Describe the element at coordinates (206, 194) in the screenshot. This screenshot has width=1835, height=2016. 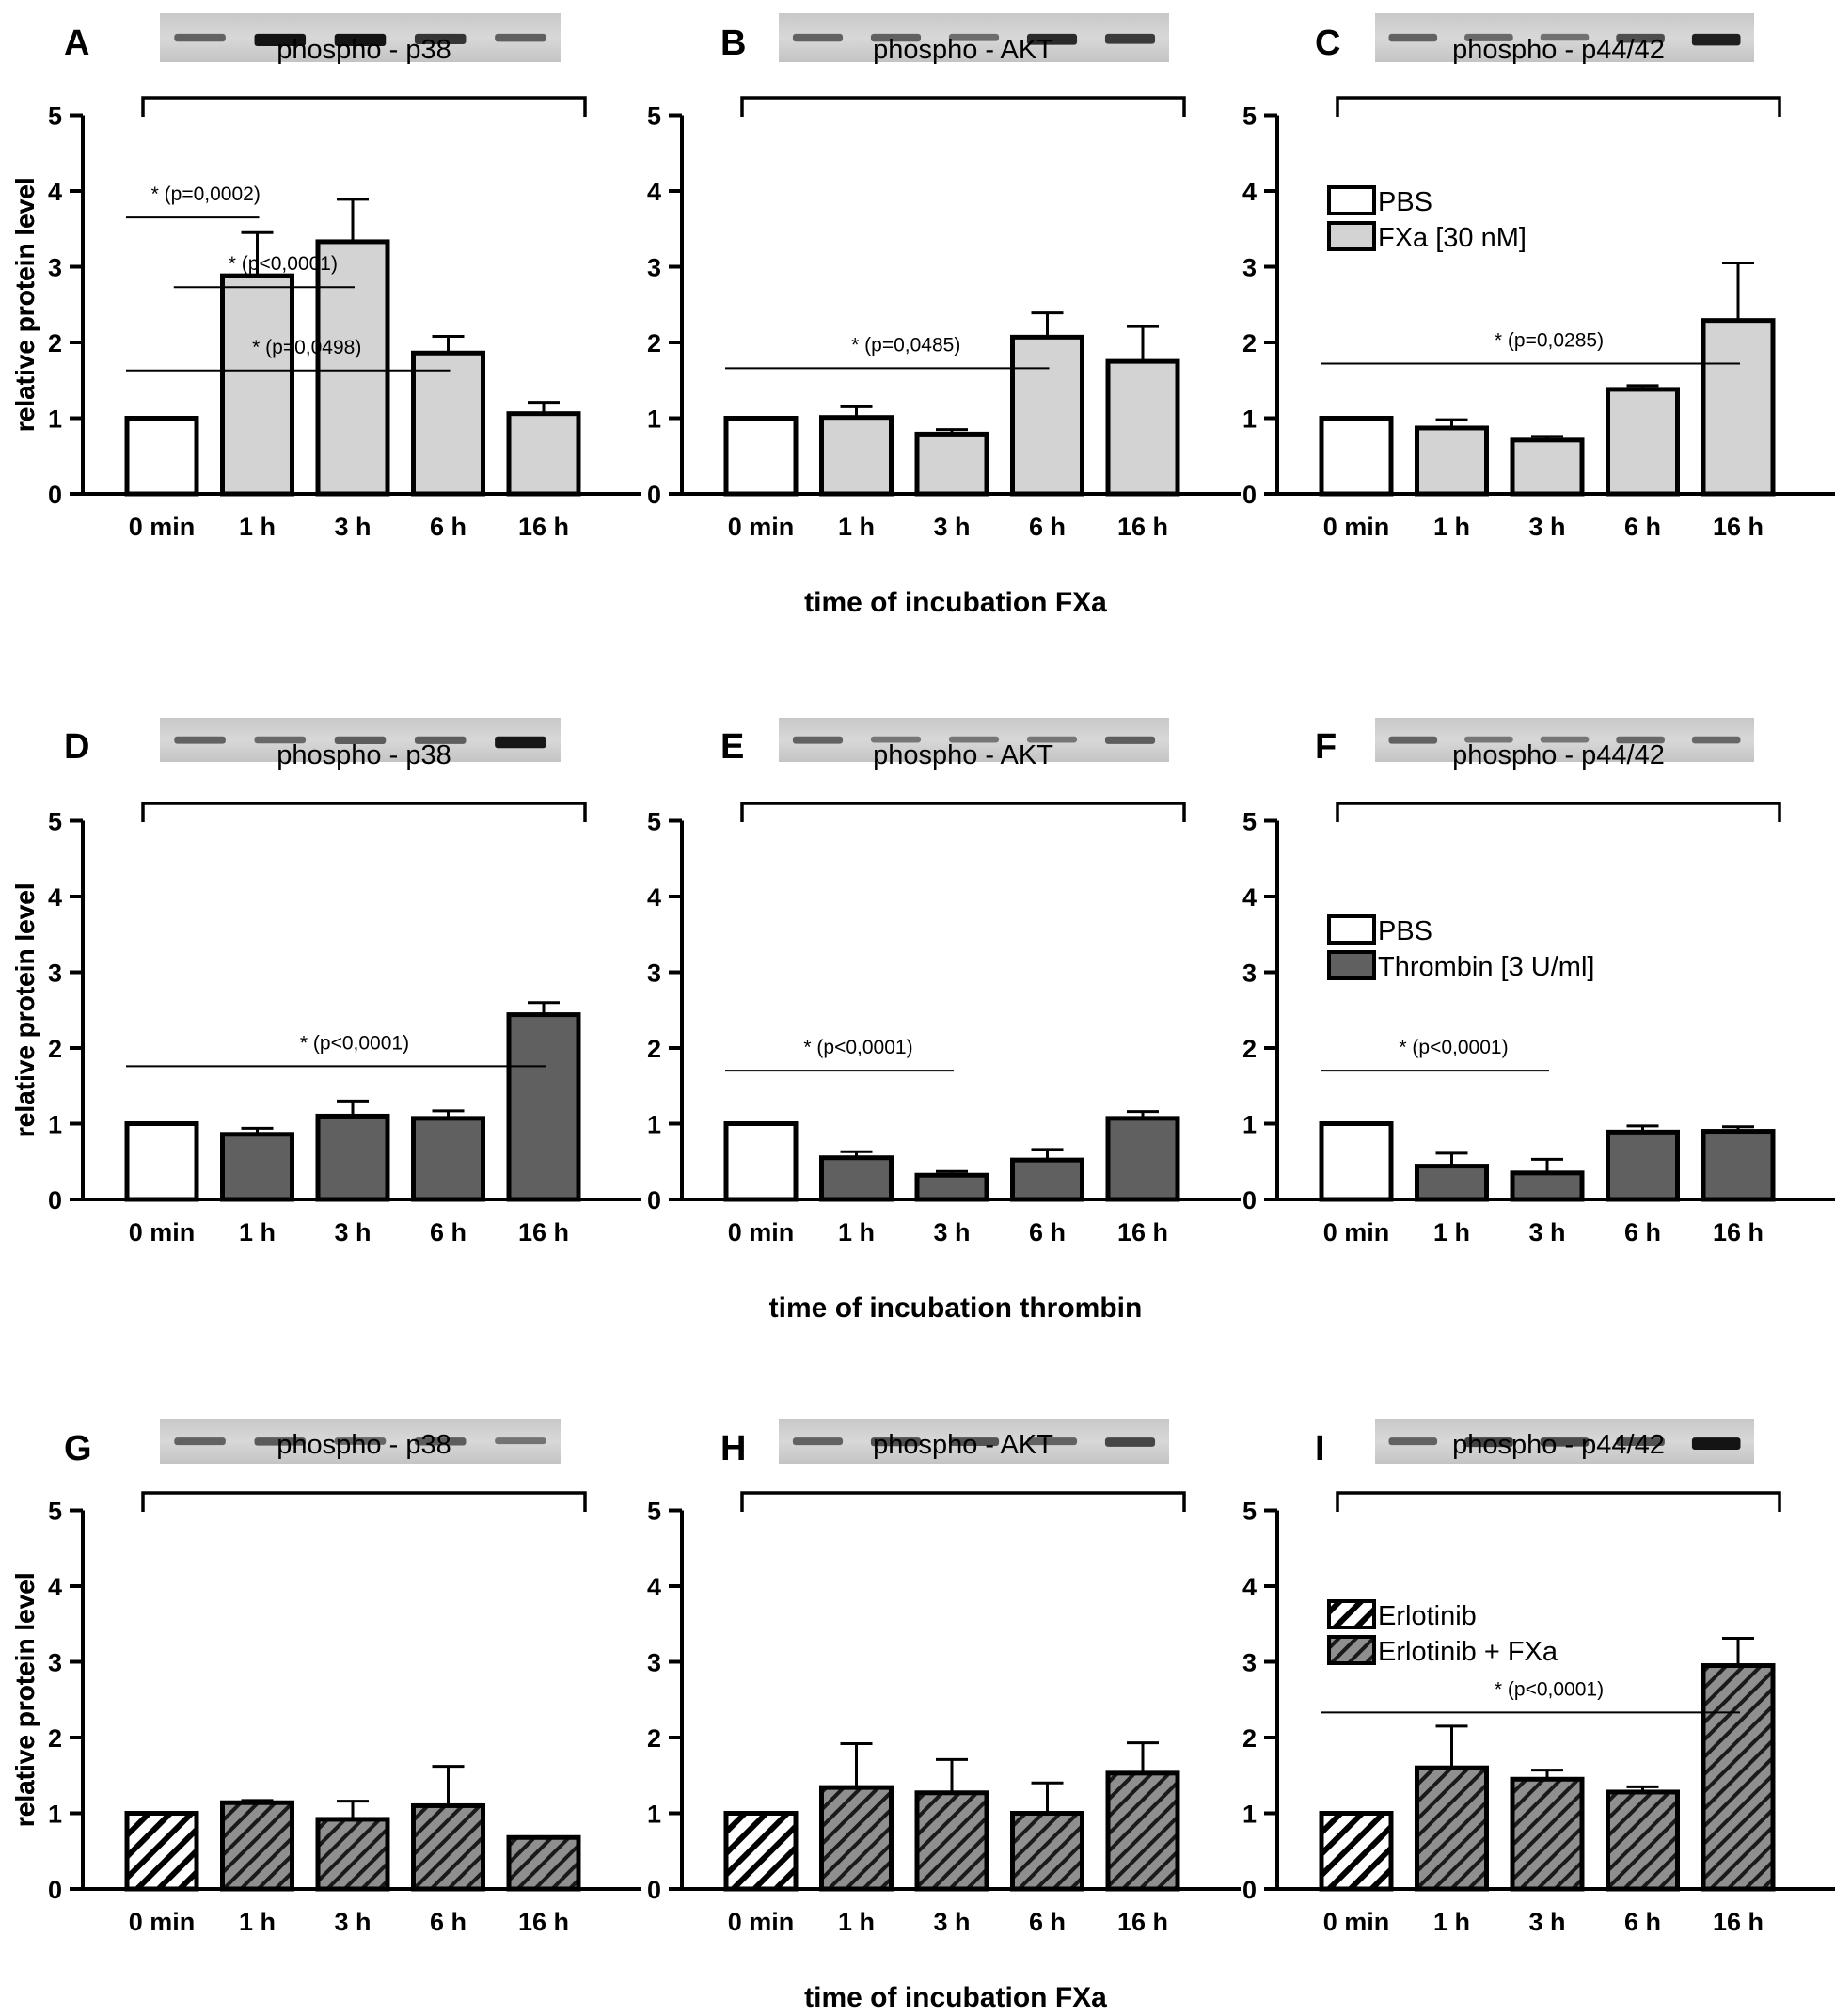
I see `significance-label: * (p=0,0002)` at that location.